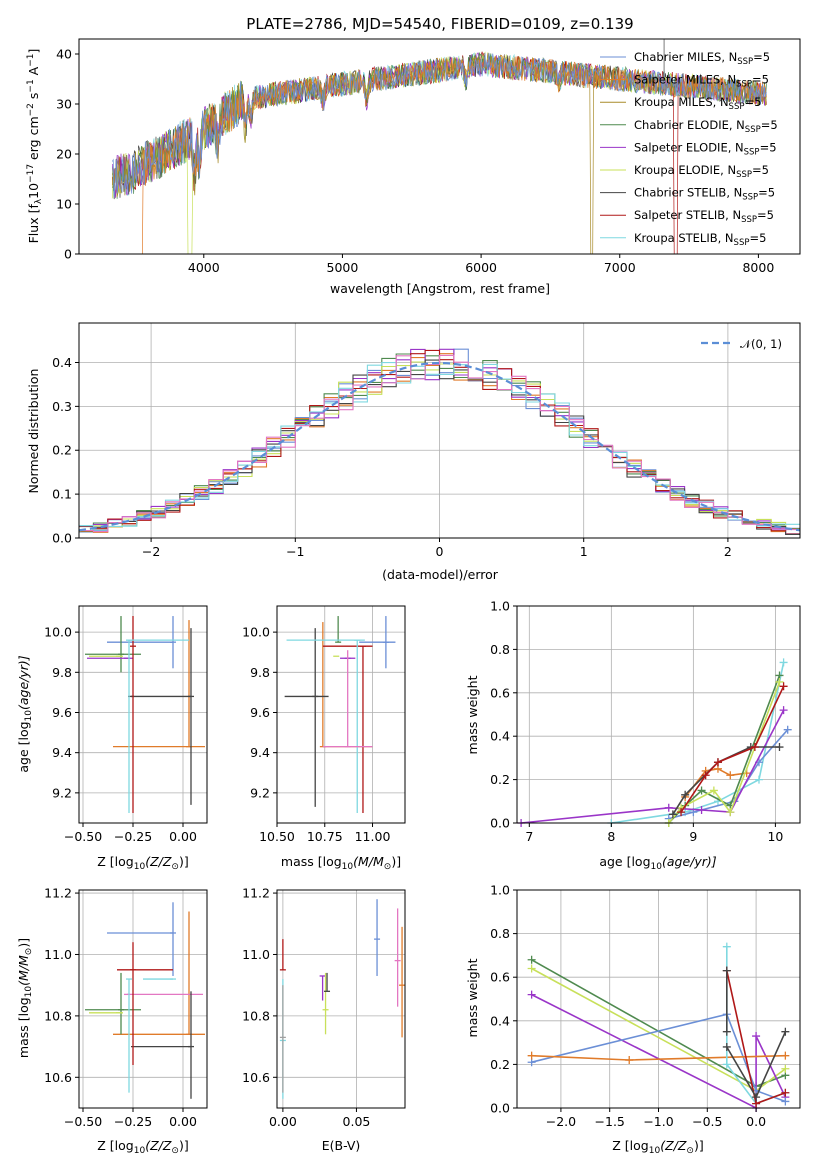 This screenshot has height=1170, width=819. What do you see at coordinates (472, 714) in the screenshot?
I see `age-massweight-ylabel: mass weight` at bounding box center [472, 714].